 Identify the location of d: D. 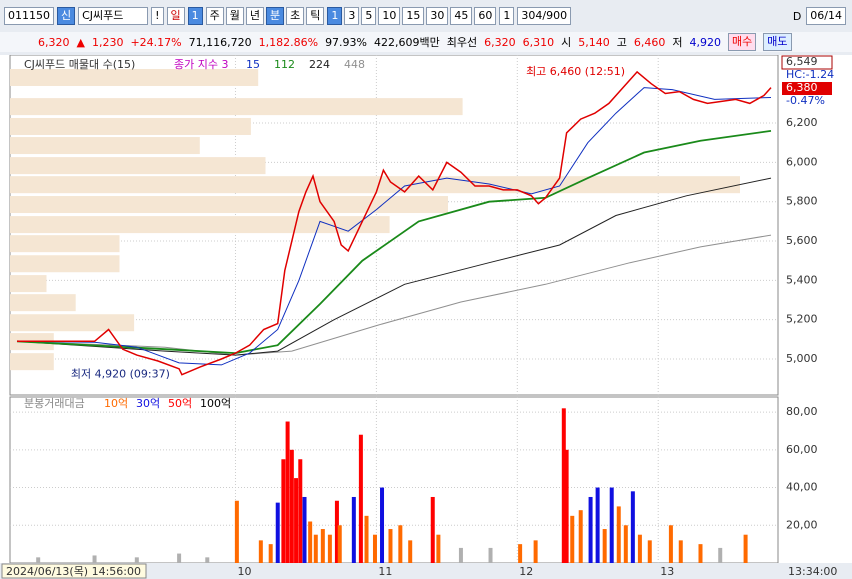
(797, 16).